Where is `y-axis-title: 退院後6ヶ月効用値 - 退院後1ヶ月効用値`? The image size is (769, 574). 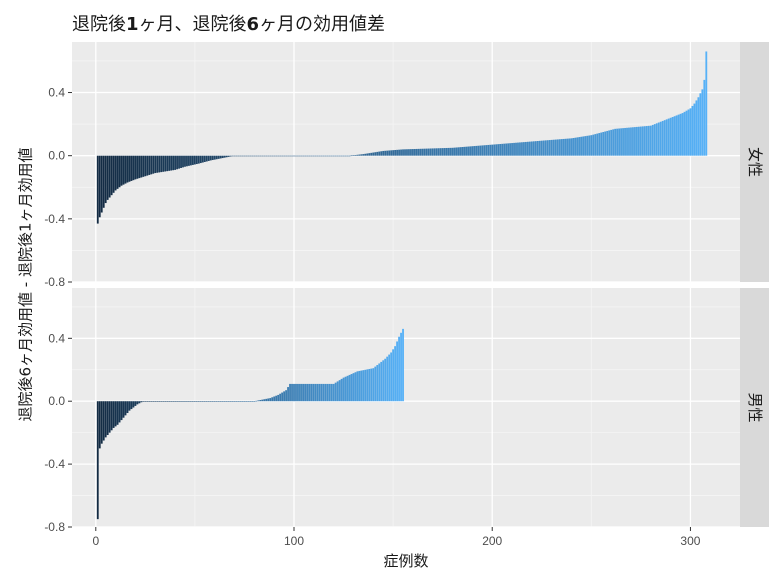 y-axis-title: 退院後6ヶ月効用値 - 退院後1ヶ月効用値 is located at coordinates (26, 284).